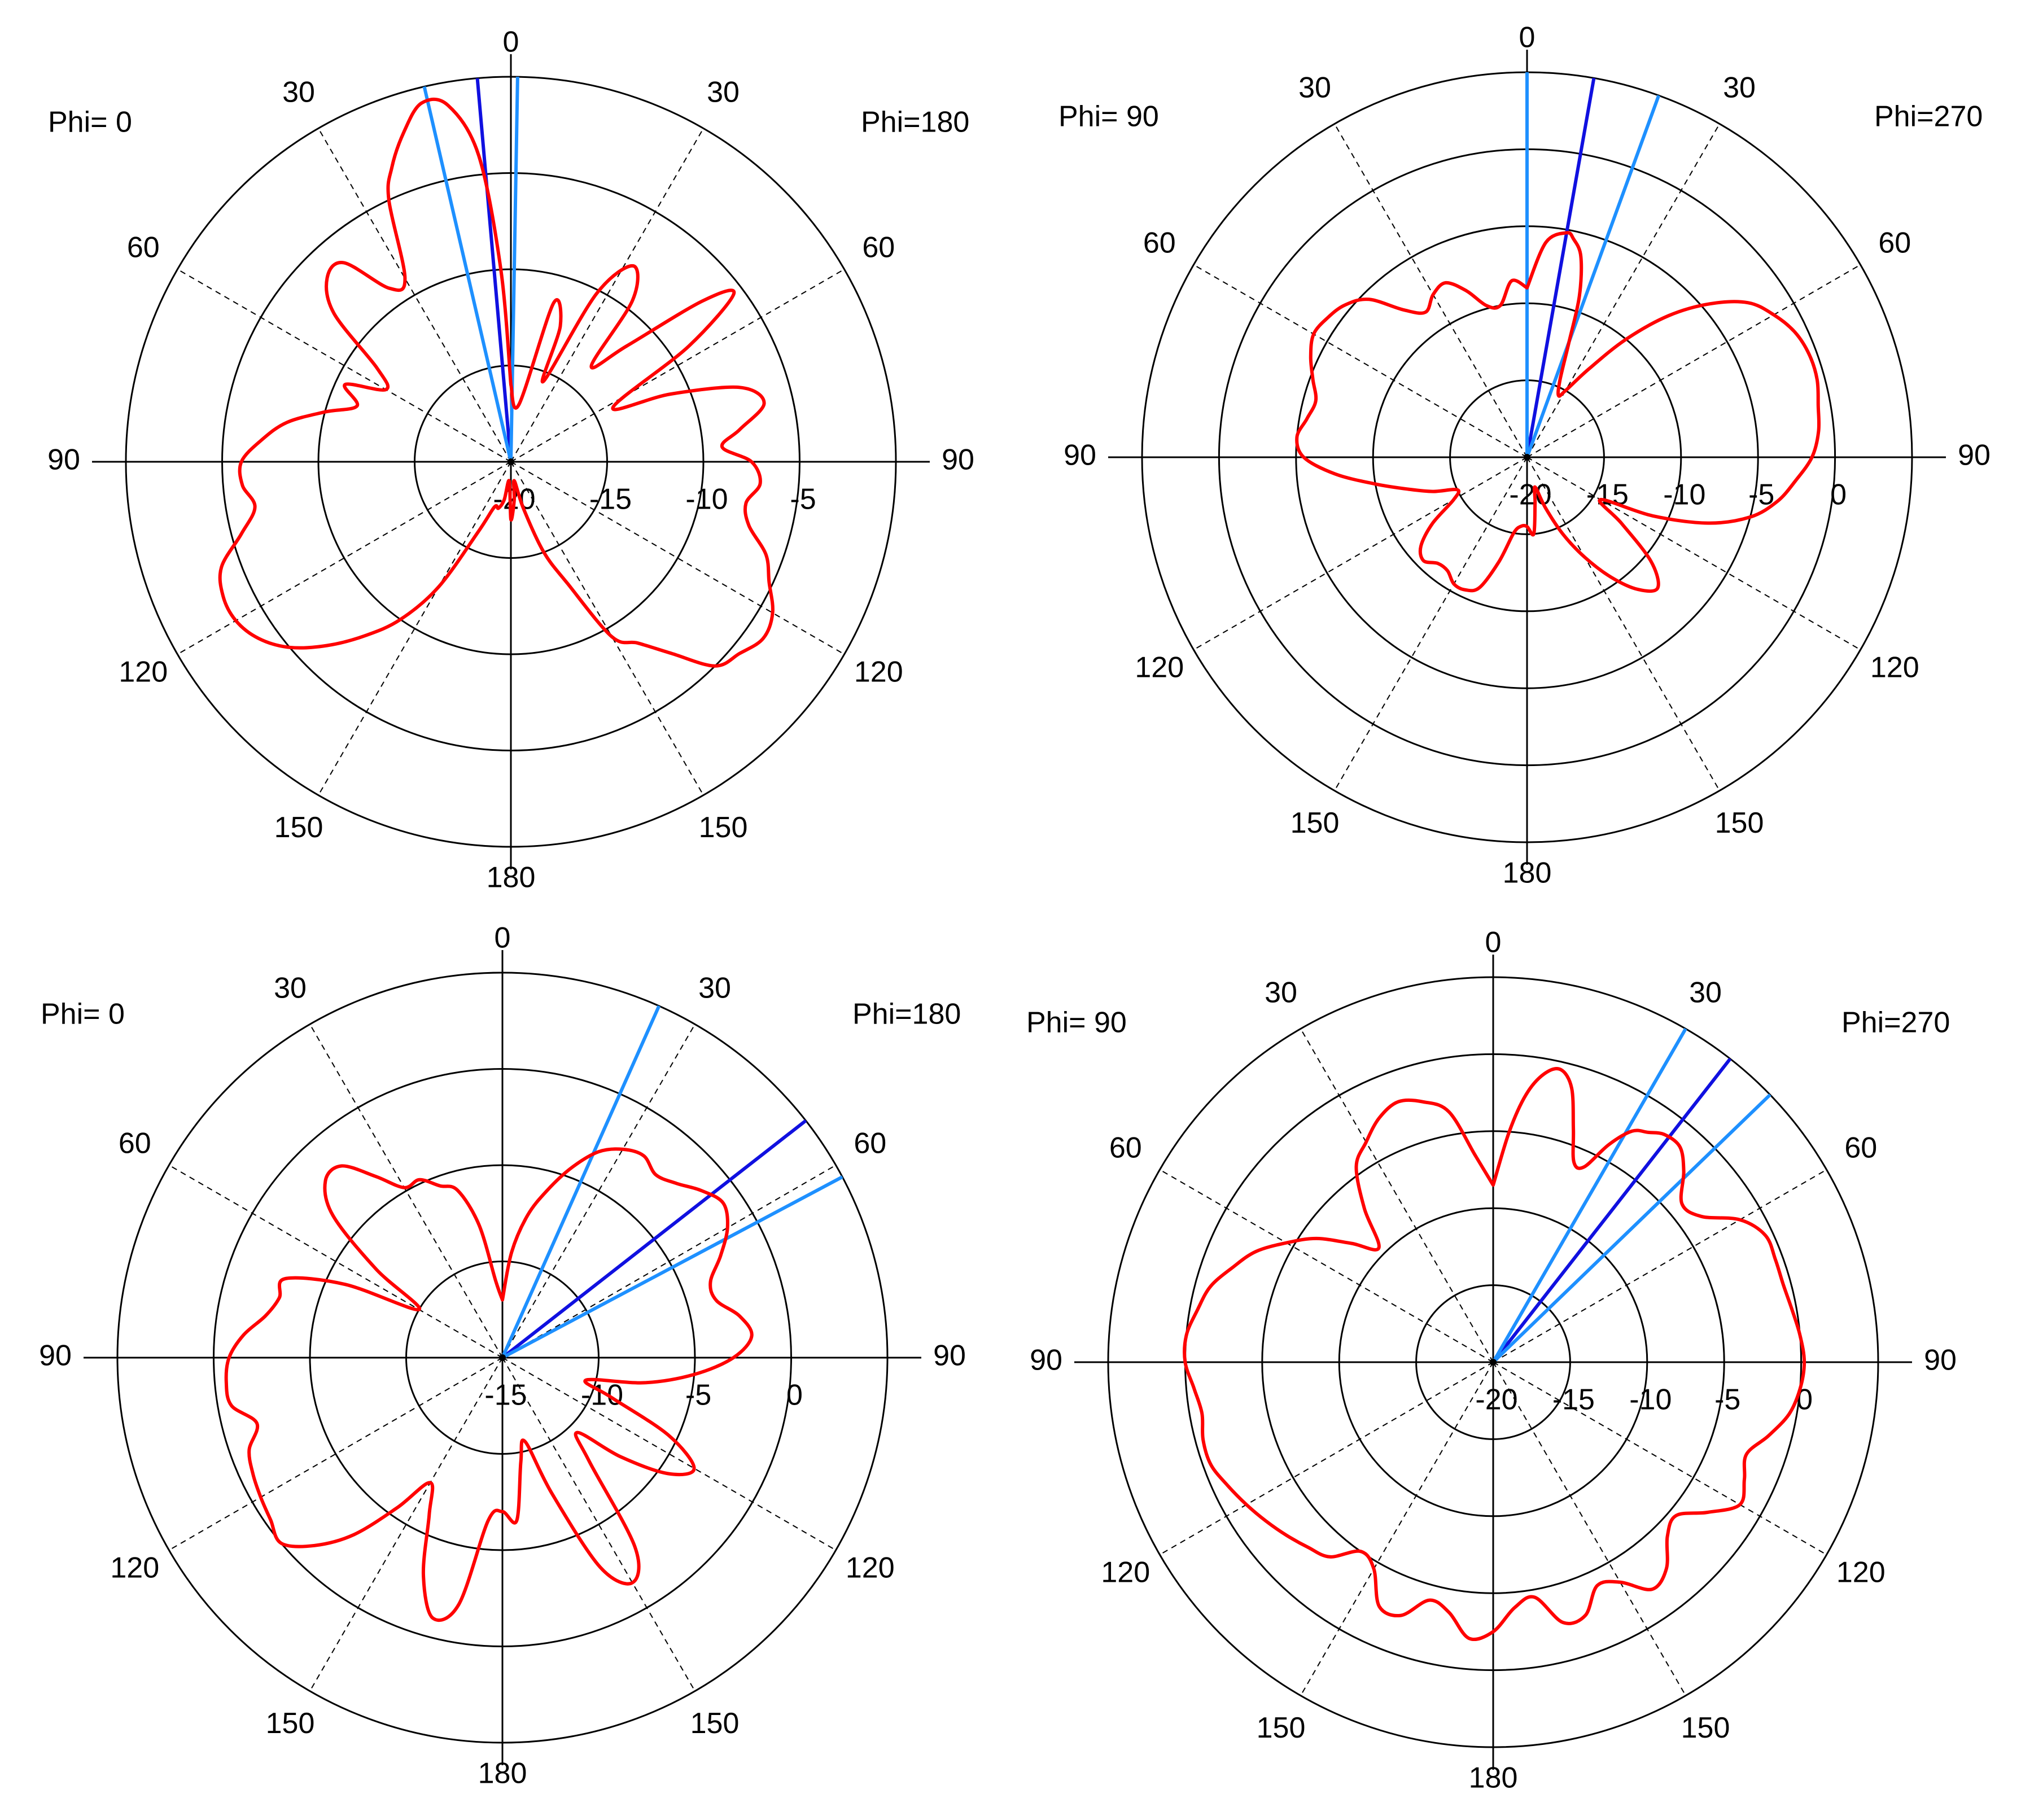  I want to click on phi-right-label: Phi=270, so click(1895, 1023).